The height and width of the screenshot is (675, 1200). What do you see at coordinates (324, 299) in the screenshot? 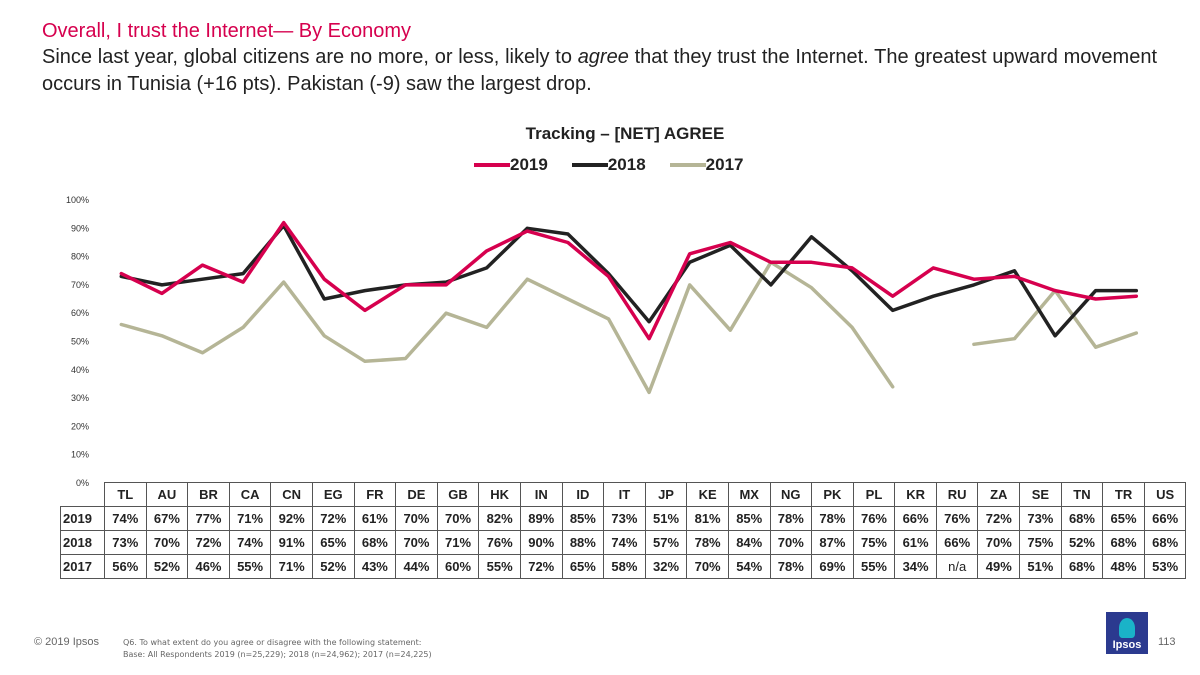
I see `data-point-2018-eg` at bounding box center [324, 299].